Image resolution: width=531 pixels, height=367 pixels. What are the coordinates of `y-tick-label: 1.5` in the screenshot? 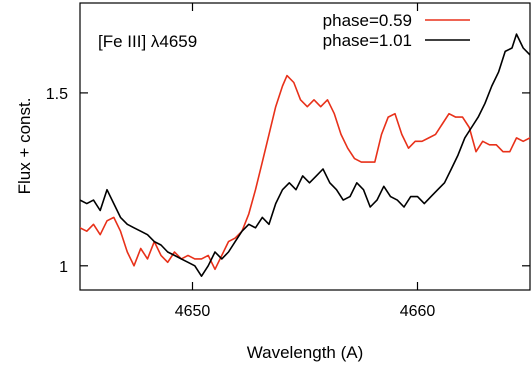 It's located at (57, 94).